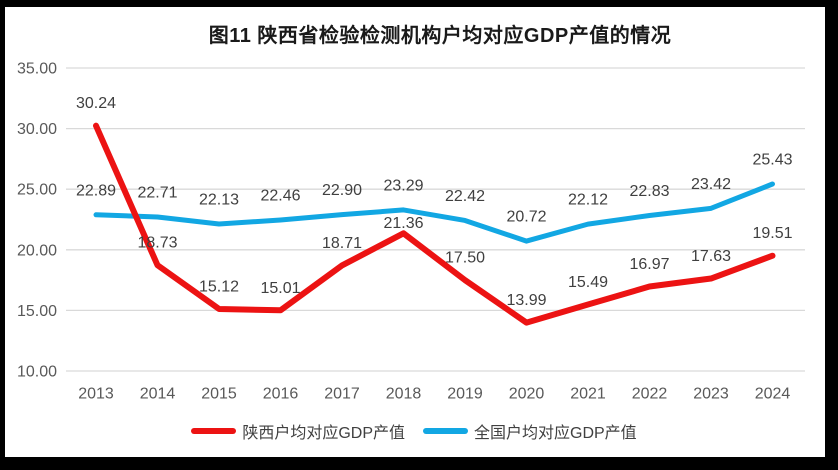 The width and height of the screenshot is (838, 470). I want to click on legend-swatch-shaanxi, so click(214, 431).